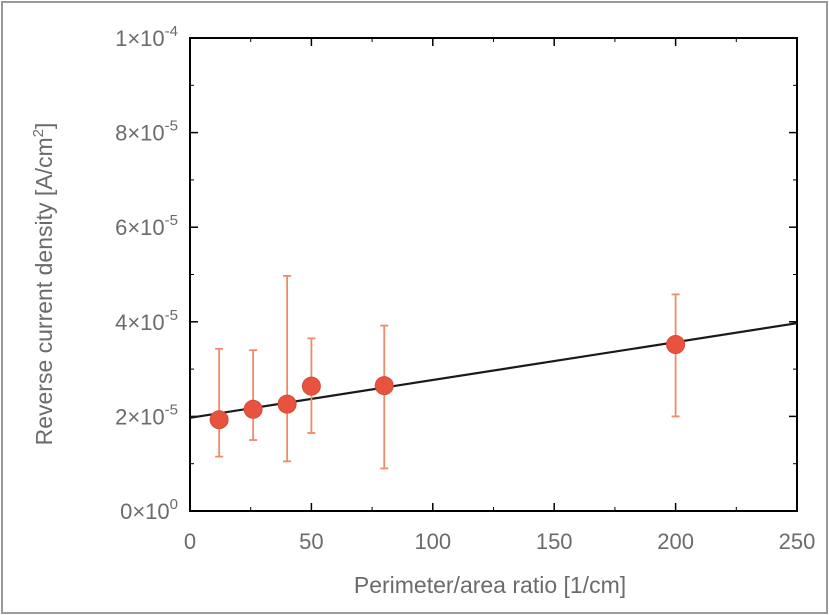 The height and width of the screenshot is (615, 829). What do you see at coordinates (554, 541) in the screenshot?
I see `x-tick-label: 150` at bounding box center [554, 541].